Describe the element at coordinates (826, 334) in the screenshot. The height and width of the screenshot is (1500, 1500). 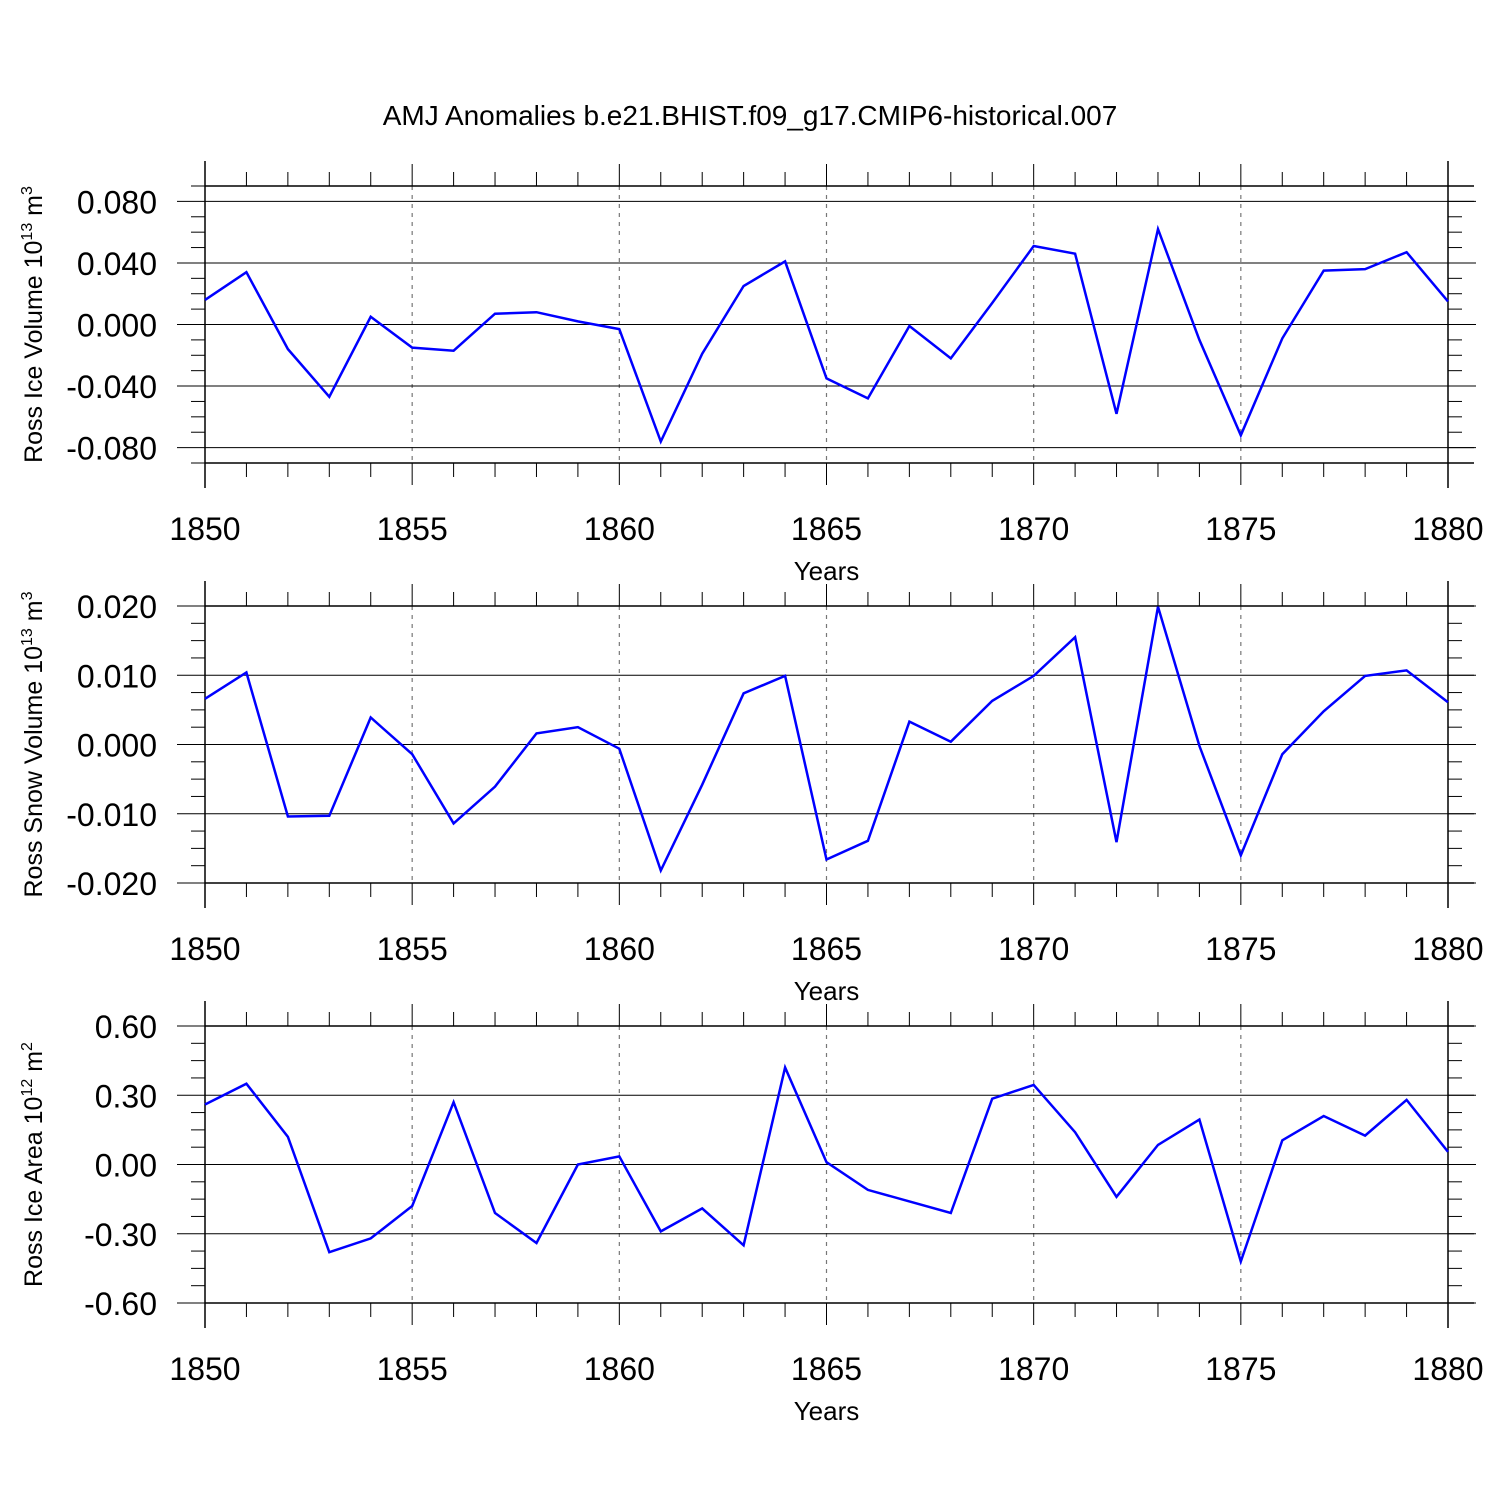
I see `series-line` at that location.